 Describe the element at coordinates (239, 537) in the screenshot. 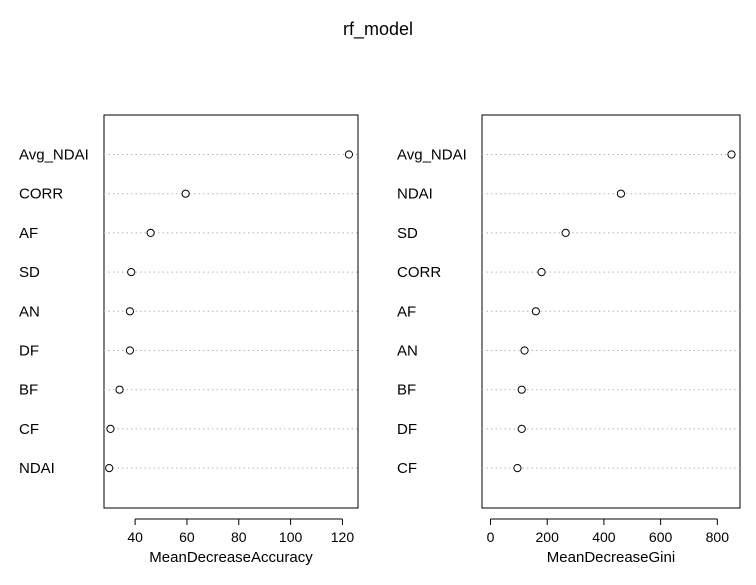

I see `x-tick-label: 80` at that location.